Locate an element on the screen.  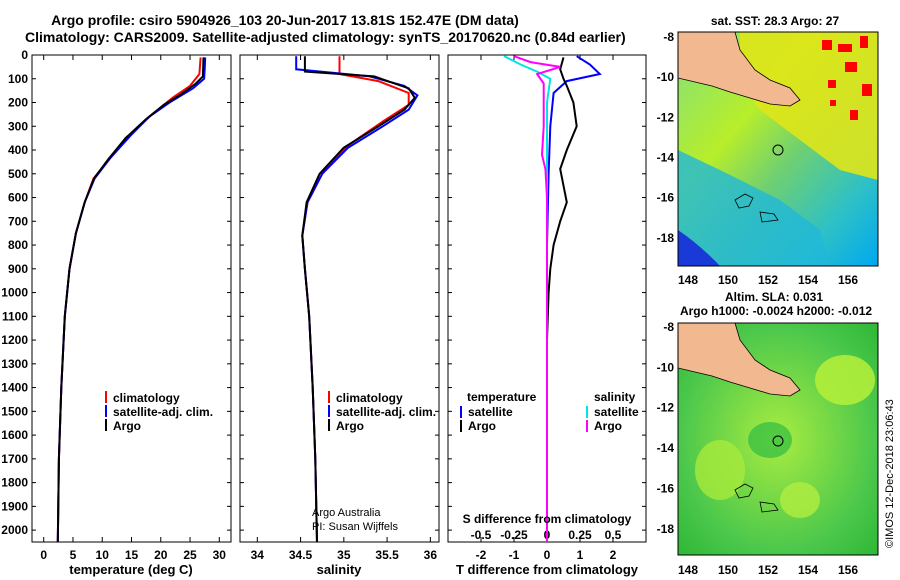
sst-cool-patch is located at coordinates (754, 208).